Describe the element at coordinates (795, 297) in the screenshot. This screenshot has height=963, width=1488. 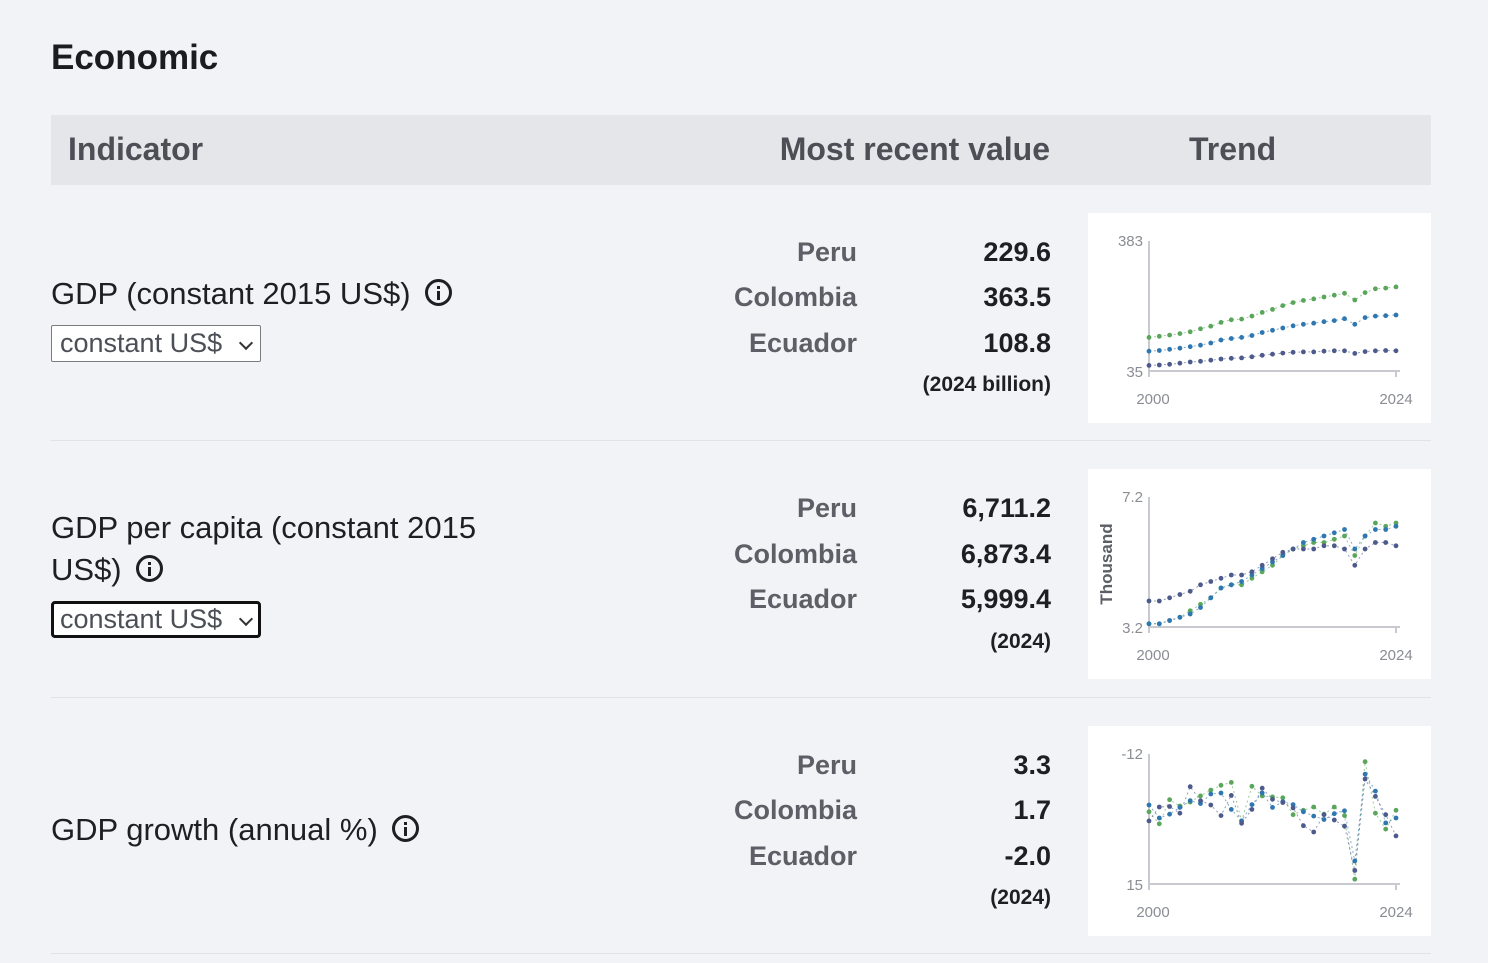
I see `country-label: Colombia` at that location.